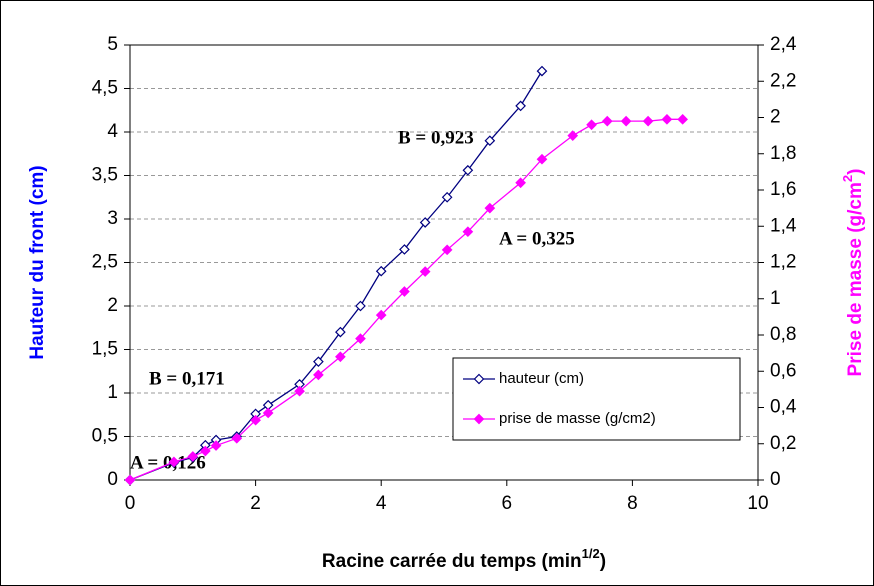  What do you see at coordinates (783, 262) in the screenshot?
I see `y2-tick-label: 1,2` at bounding box center [783, 262].